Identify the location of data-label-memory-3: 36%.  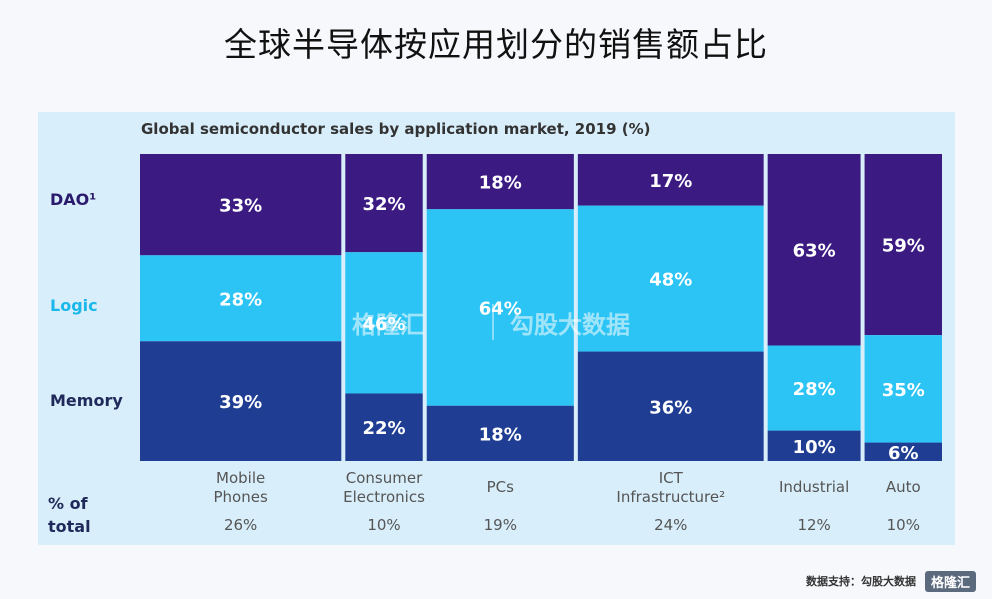
(670, 407).